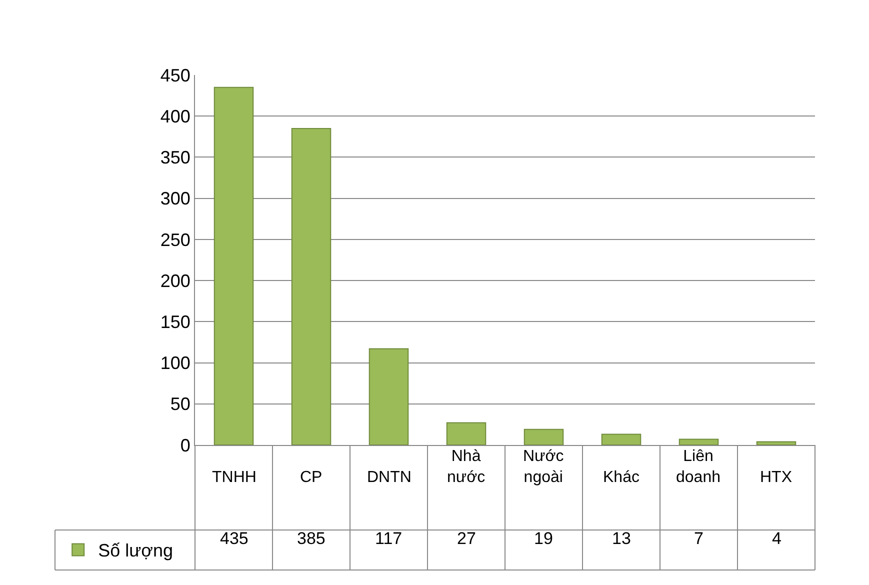  What do you see at coordinates (543, 538) in the screenshot?
I see `data-label: 19` at bounding box center [543, 538].